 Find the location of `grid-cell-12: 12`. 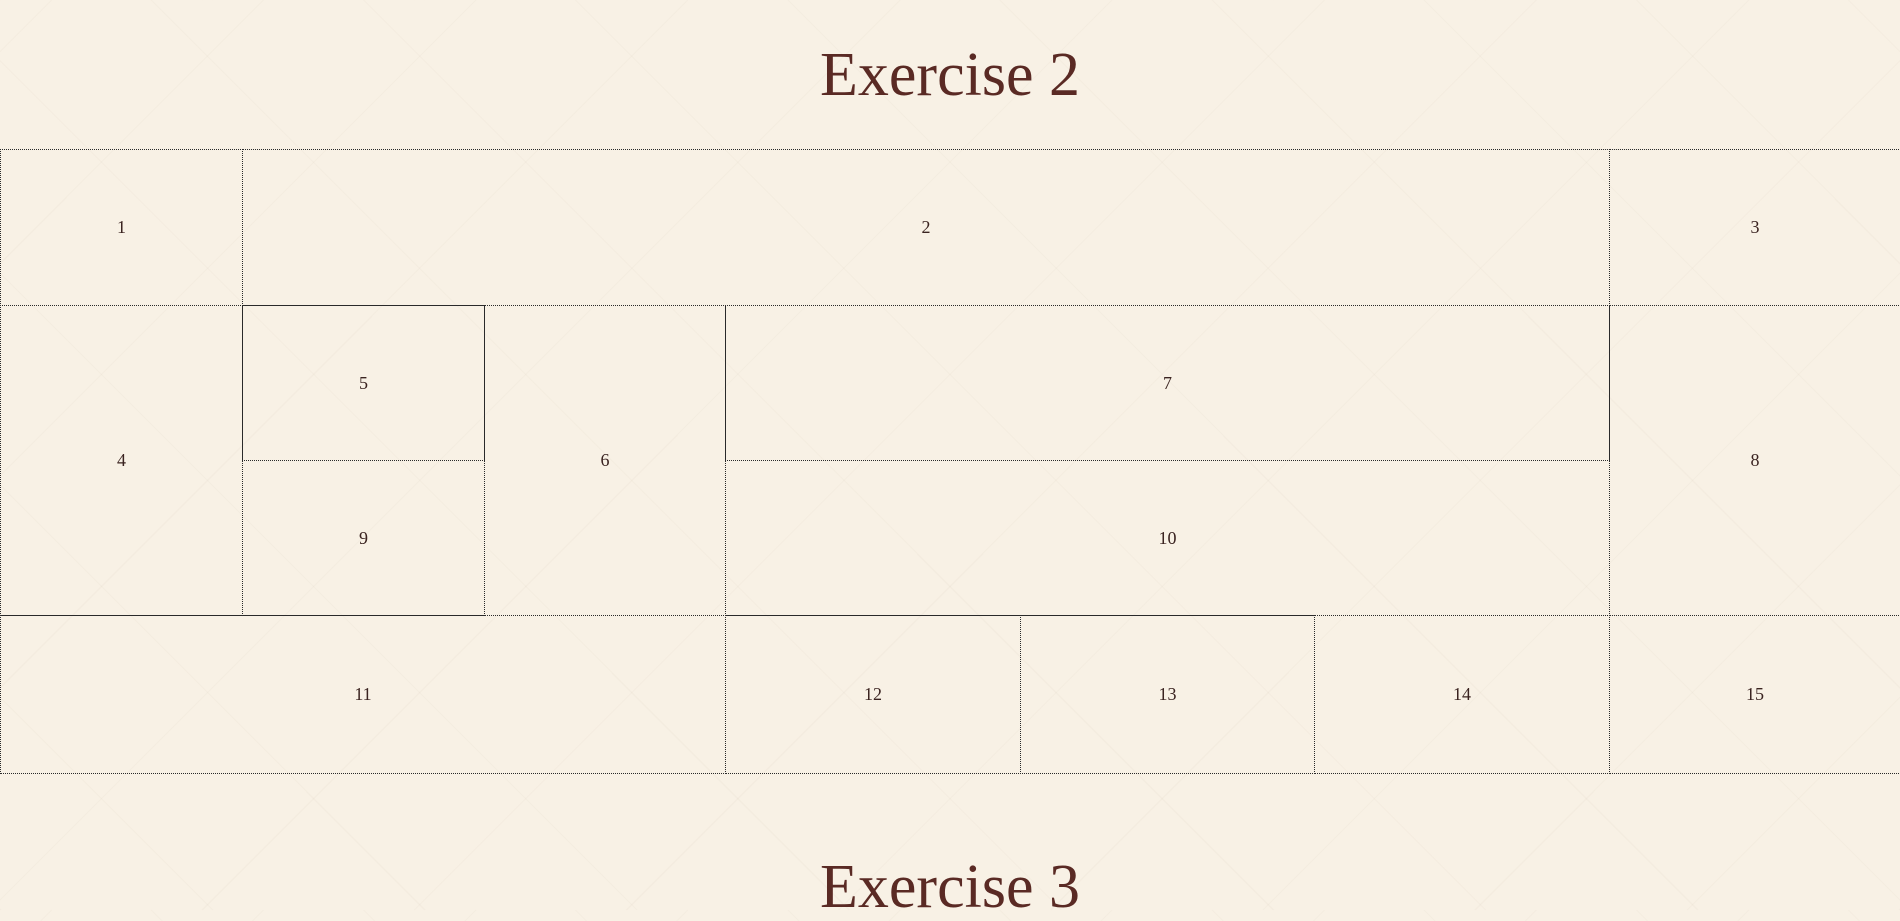

grid-cell-12: 12 is located at coordinates (873, 694).